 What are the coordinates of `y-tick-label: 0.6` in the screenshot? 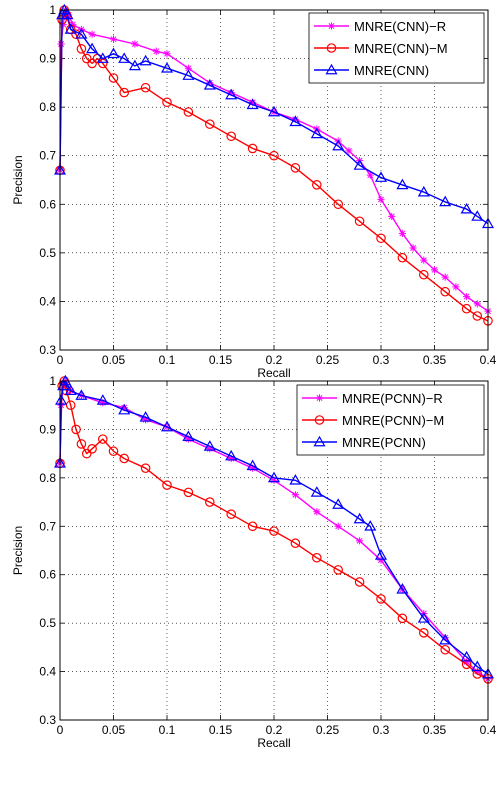 It's located at (47, 204).